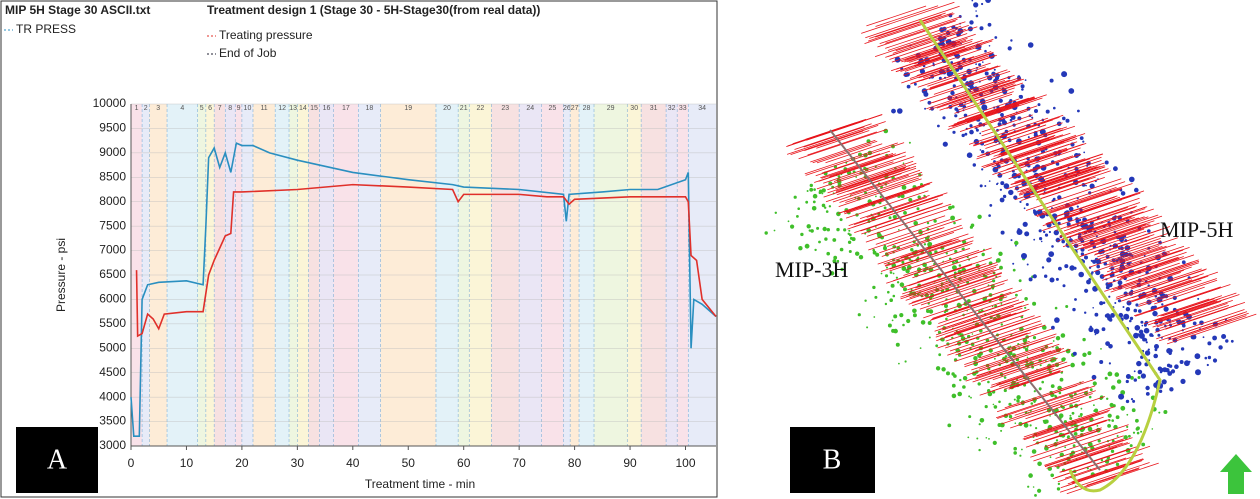 The width and height of the screenshot is (1260, 499). I want to click on stage-label: 24, so click(530, 108).